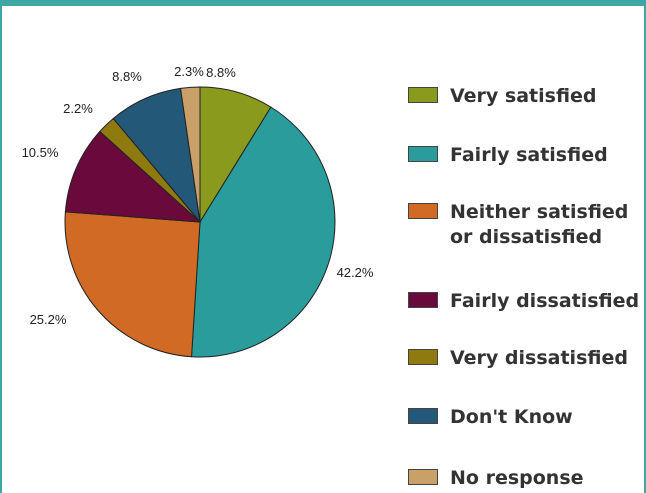  I want to click on value-label-fairly-dissatisfied: 10.5%, so click(40, 152).